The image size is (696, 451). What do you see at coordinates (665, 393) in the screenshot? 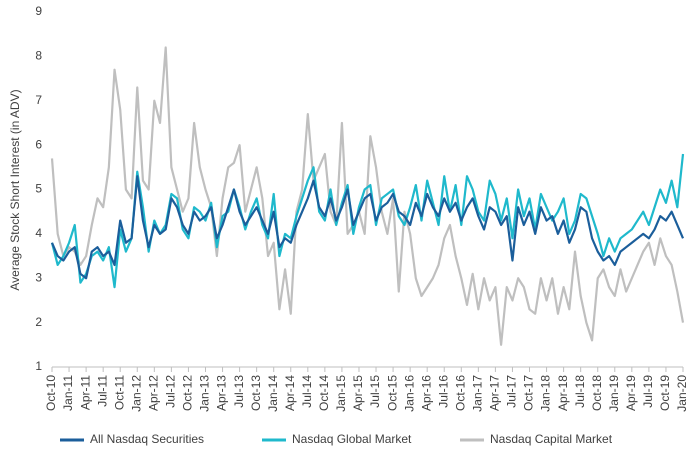
I see `x-tick-label: Oct-19` at bounding box center [665, 393].